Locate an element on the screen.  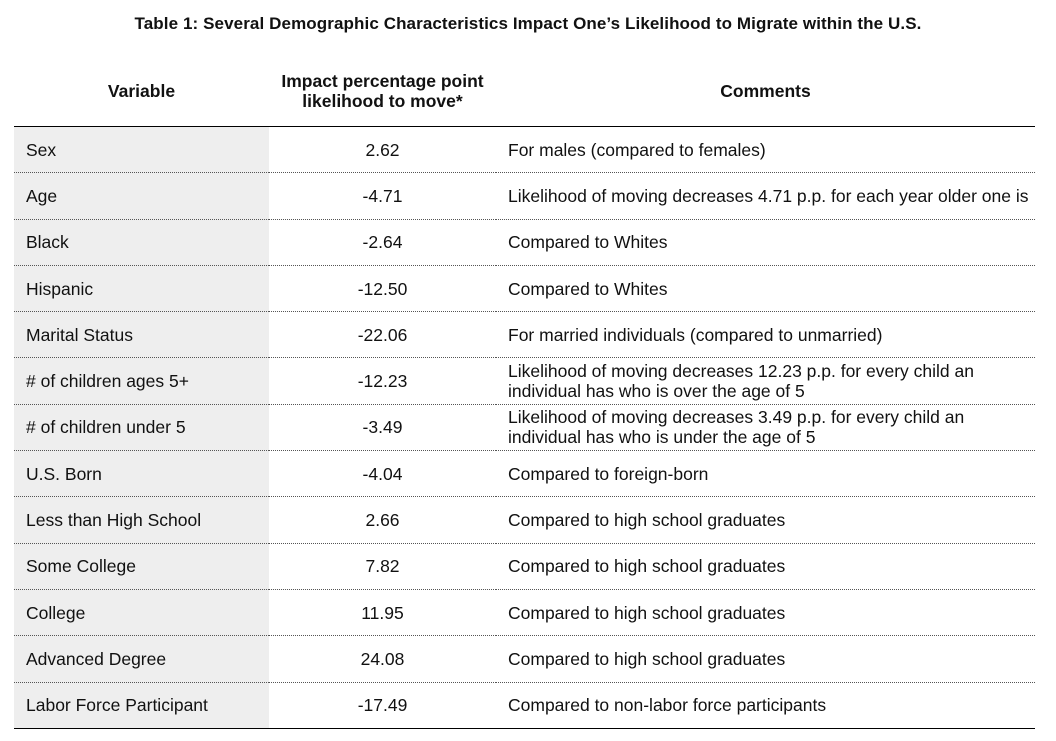
row-impact-cell: 24.08 is located at coordinates (382, 659).